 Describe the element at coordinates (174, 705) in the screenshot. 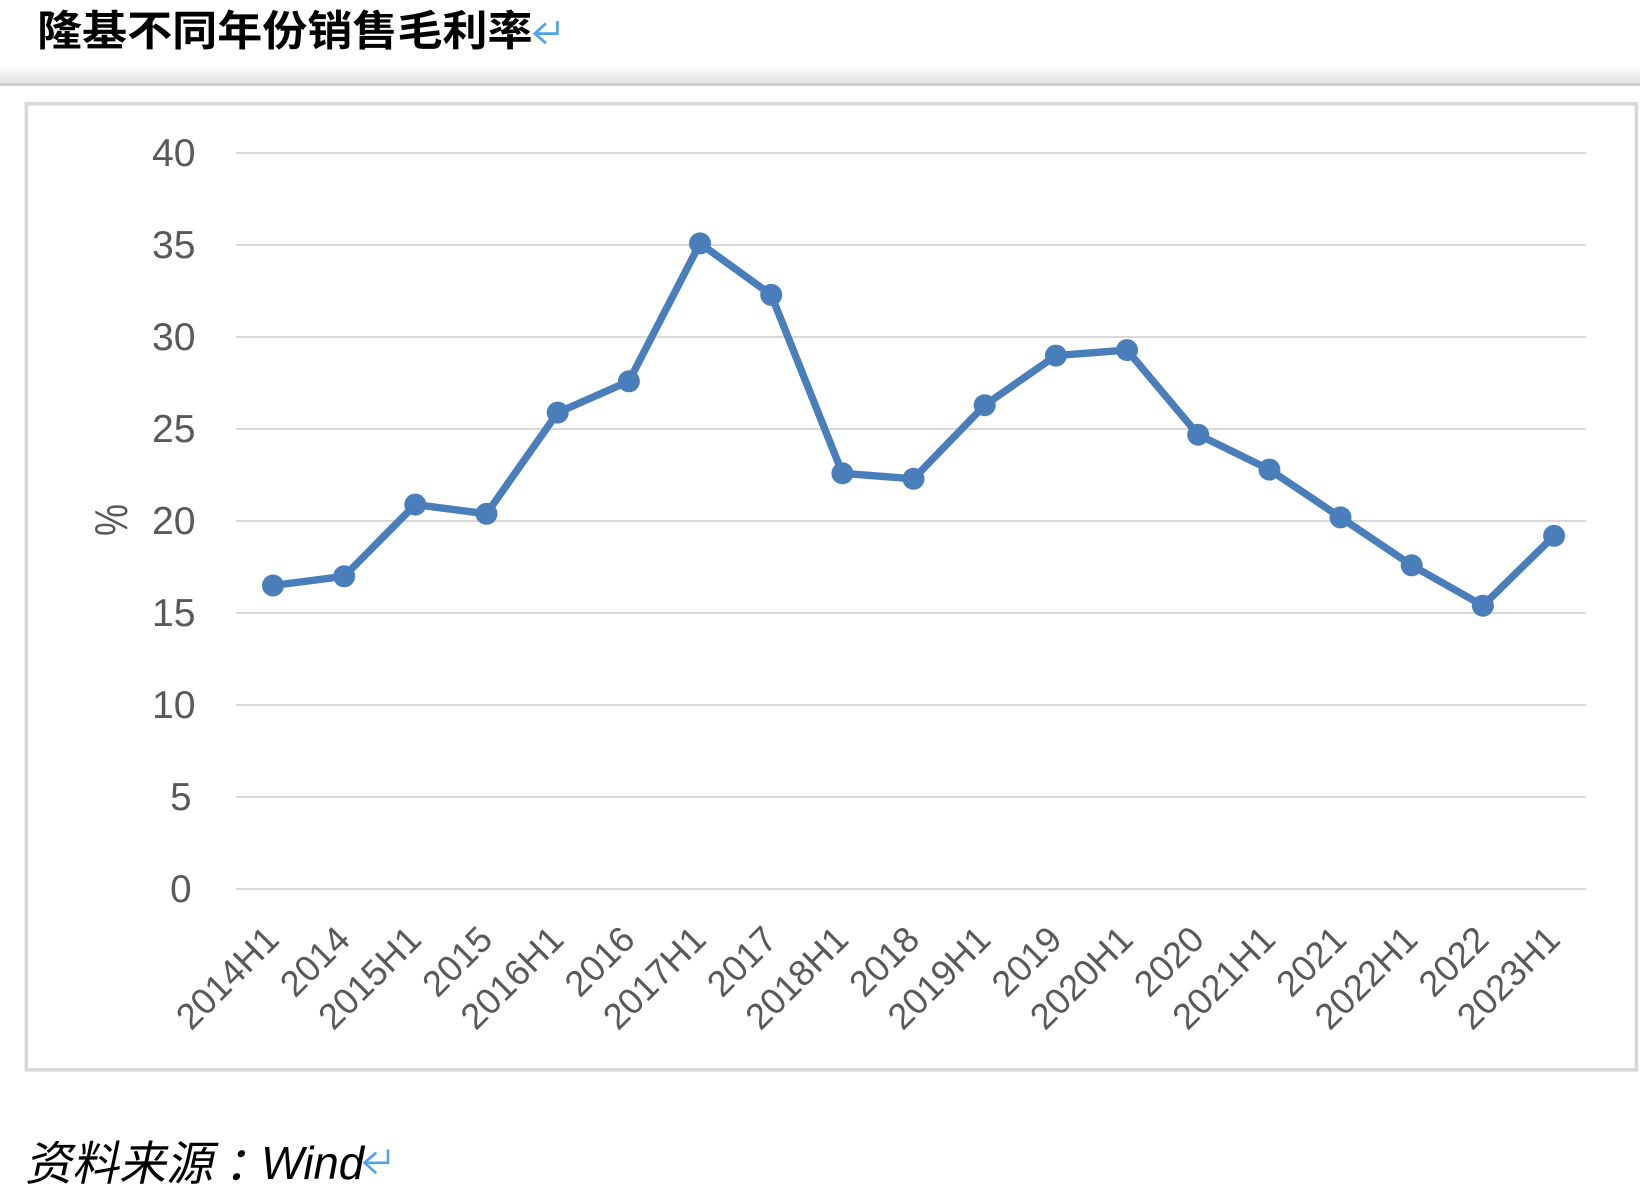

I see `svg-text: 10` at that location.